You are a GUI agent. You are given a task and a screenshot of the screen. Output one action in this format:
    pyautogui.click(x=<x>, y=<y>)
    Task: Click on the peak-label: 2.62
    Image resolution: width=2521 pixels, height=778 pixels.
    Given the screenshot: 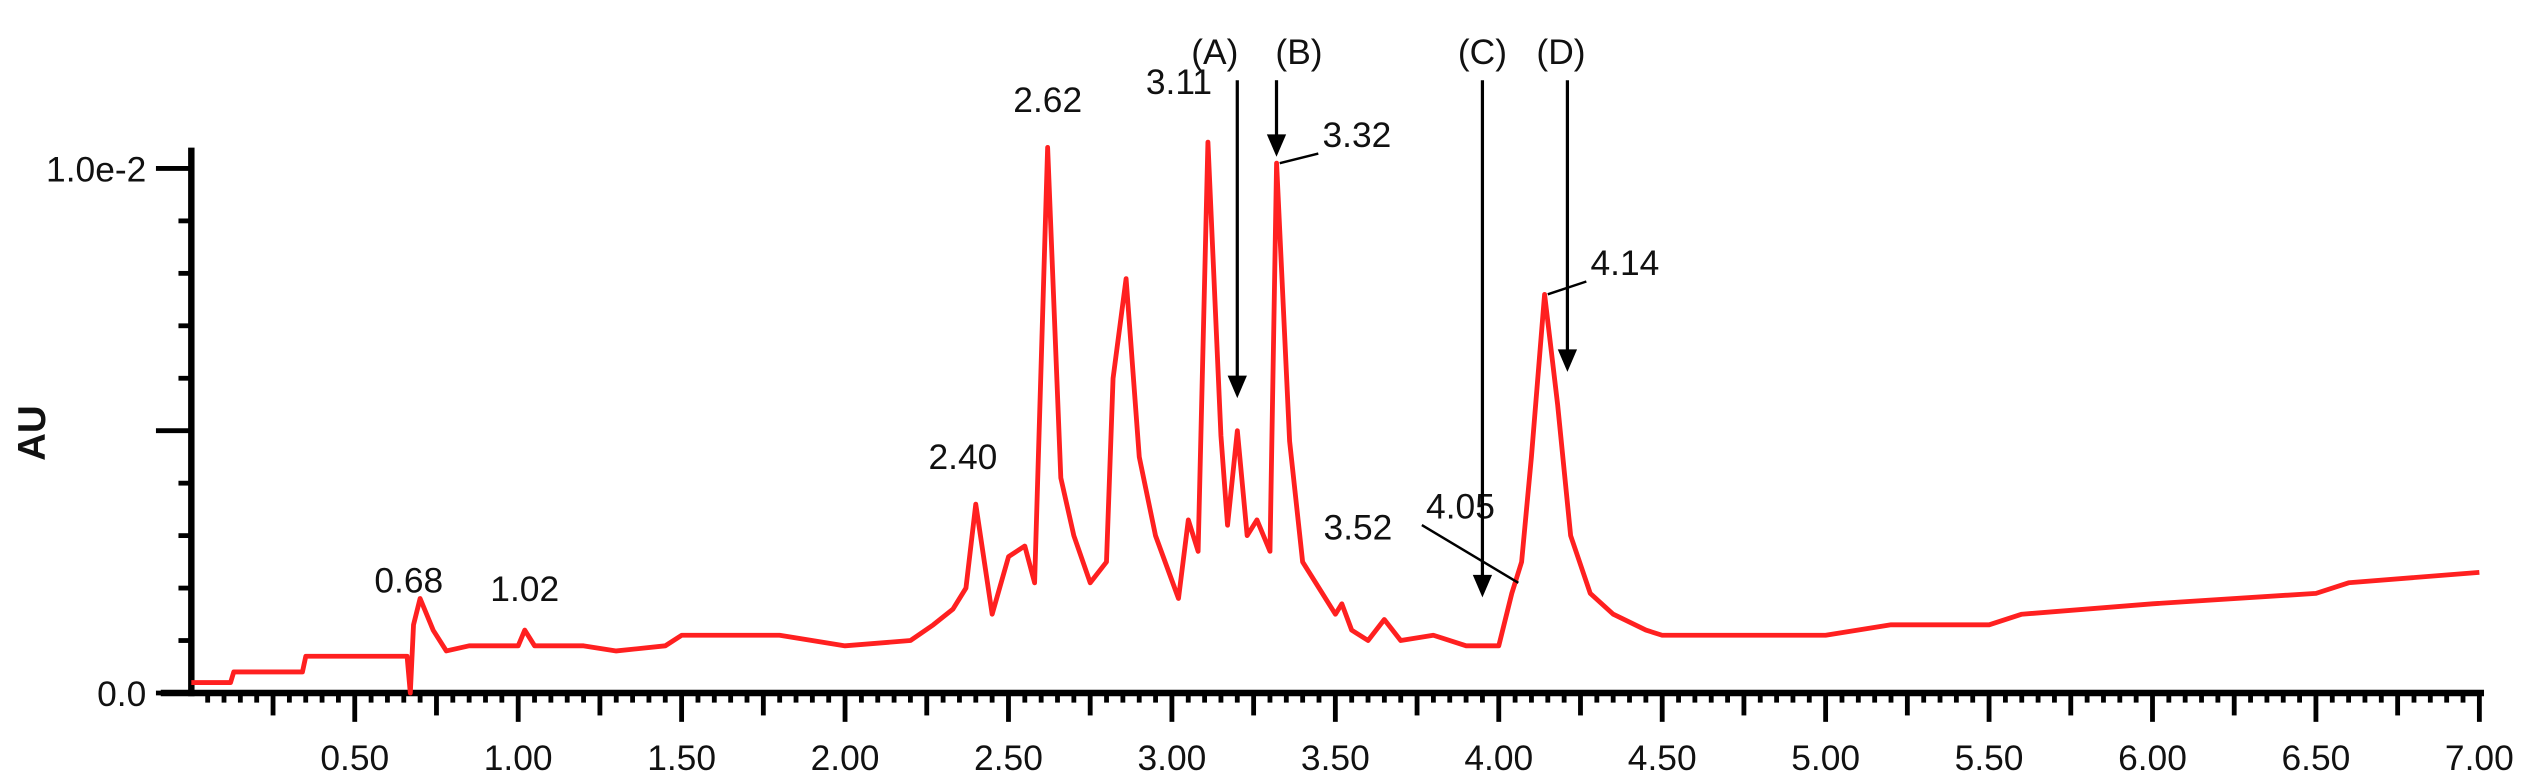 What is the action you would take?
    pyautogui.click(x=1047, y=100)
    